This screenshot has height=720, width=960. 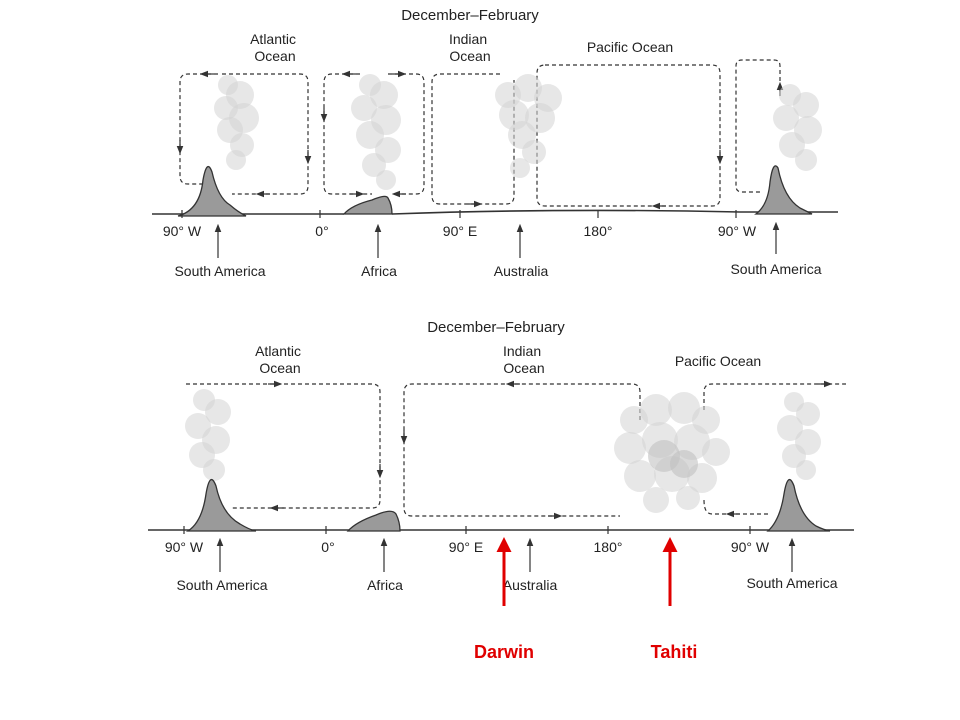 What do you see at coordinates (406, 134) in the screenshot?
I see `cell-africa-east` at bounding box center [406, 134].